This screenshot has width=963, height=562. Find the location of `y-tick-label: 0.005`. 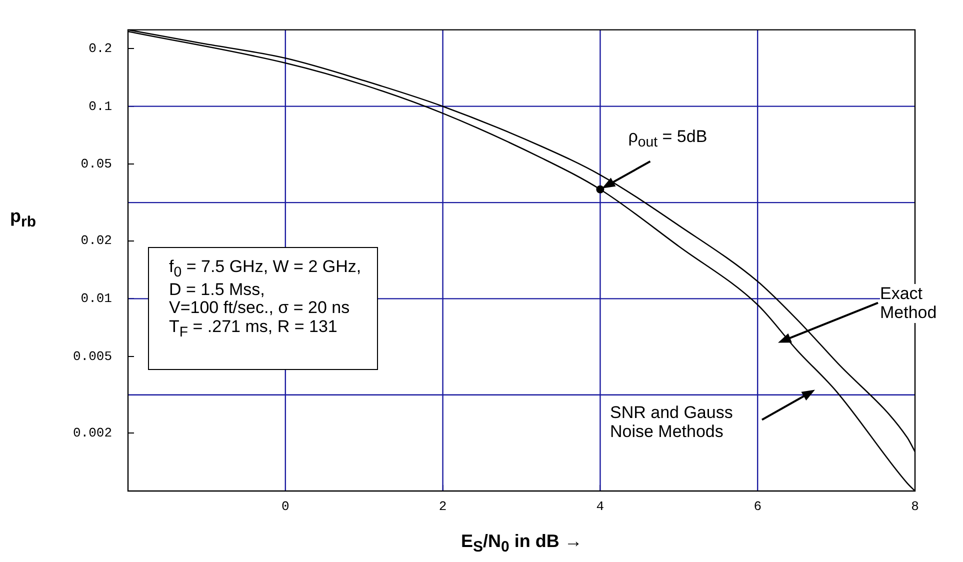

y-tick-label: 0.005 is located at coordinates (92, 356).